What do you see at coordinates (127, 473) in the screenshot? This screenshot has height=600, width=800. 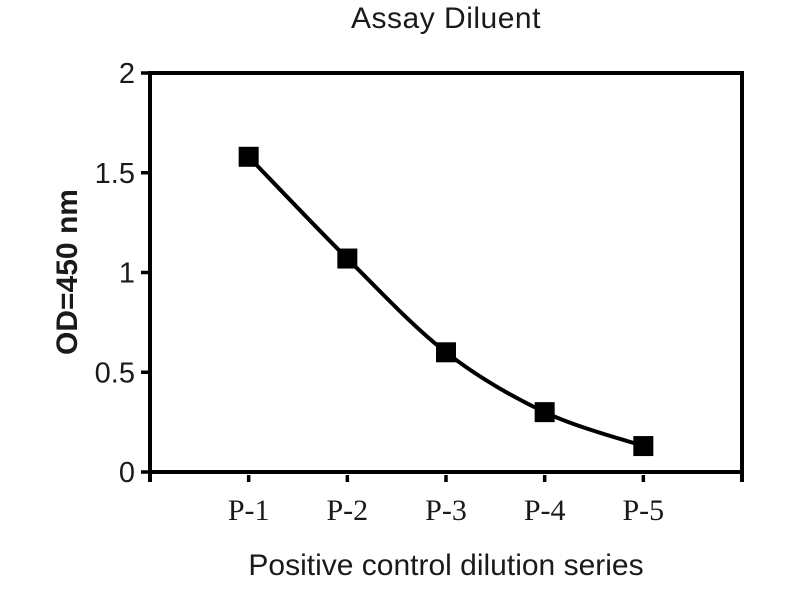 I see `y-tick-label: 0` at bounding box center [127, 473].